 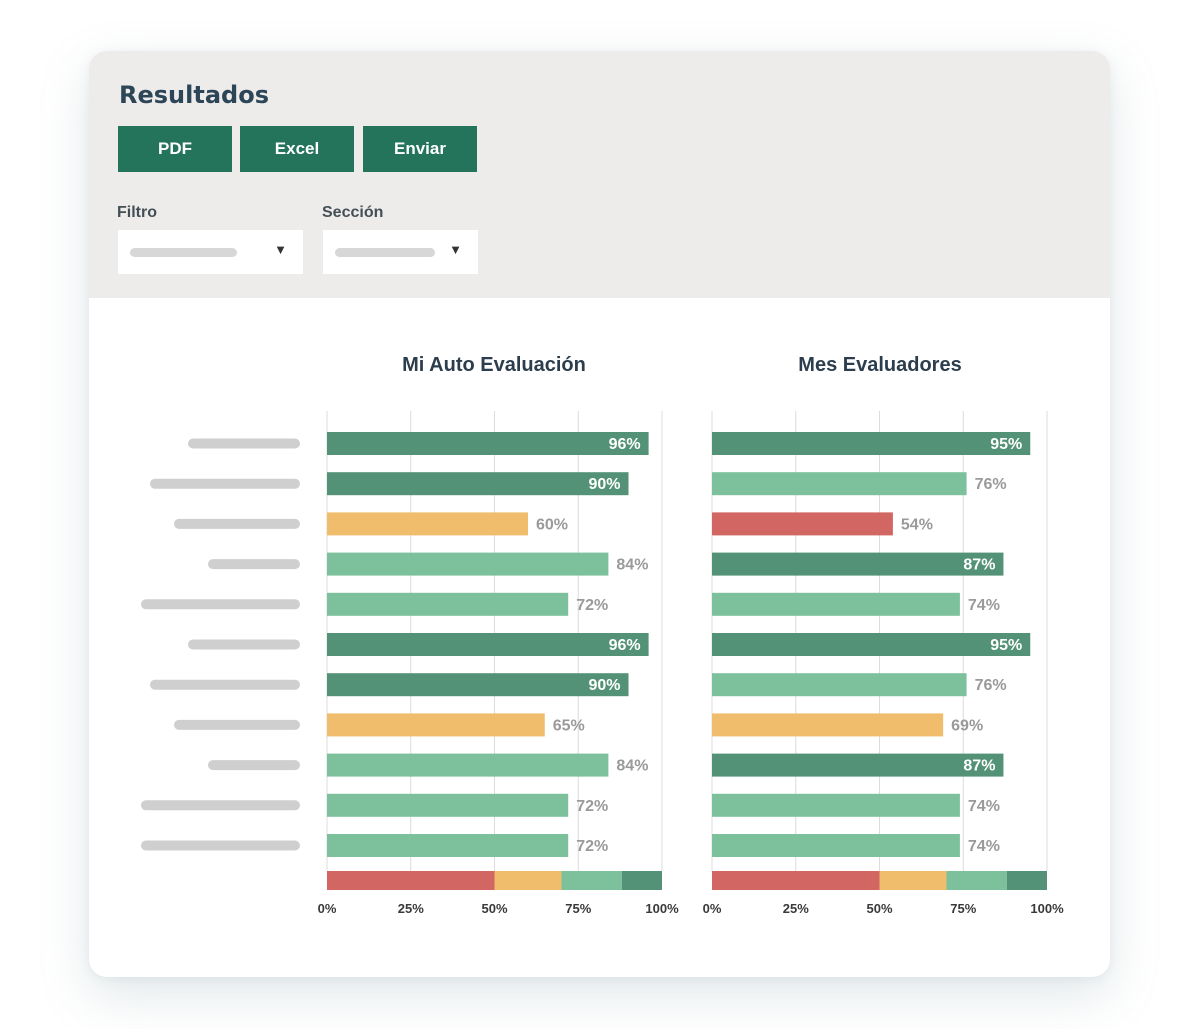 I want to click on pdf-button: PDF, so click(x=175, y=149).